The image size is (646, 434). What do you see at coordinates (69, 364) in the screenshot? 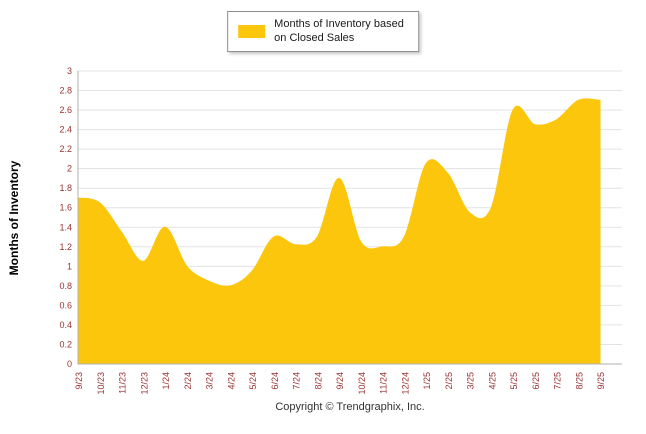
I see `y-tick-label: 0` at bounding box center [69, 364].